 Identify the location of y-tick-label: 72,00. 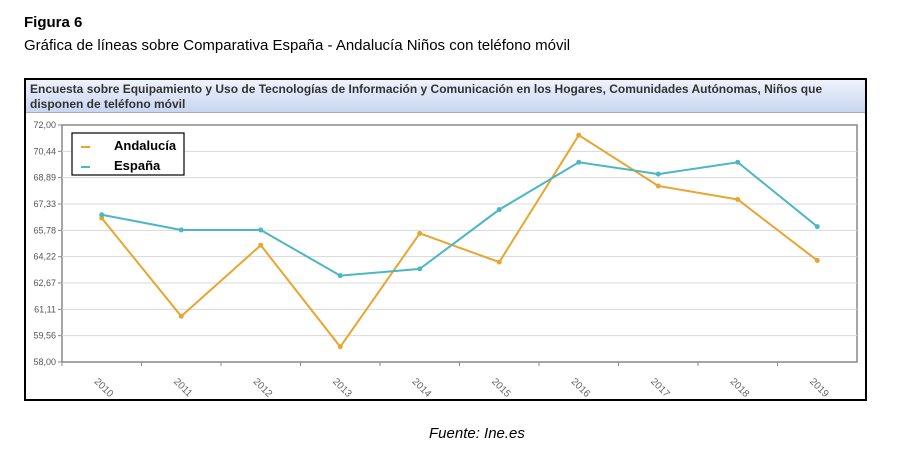
(44, 125).